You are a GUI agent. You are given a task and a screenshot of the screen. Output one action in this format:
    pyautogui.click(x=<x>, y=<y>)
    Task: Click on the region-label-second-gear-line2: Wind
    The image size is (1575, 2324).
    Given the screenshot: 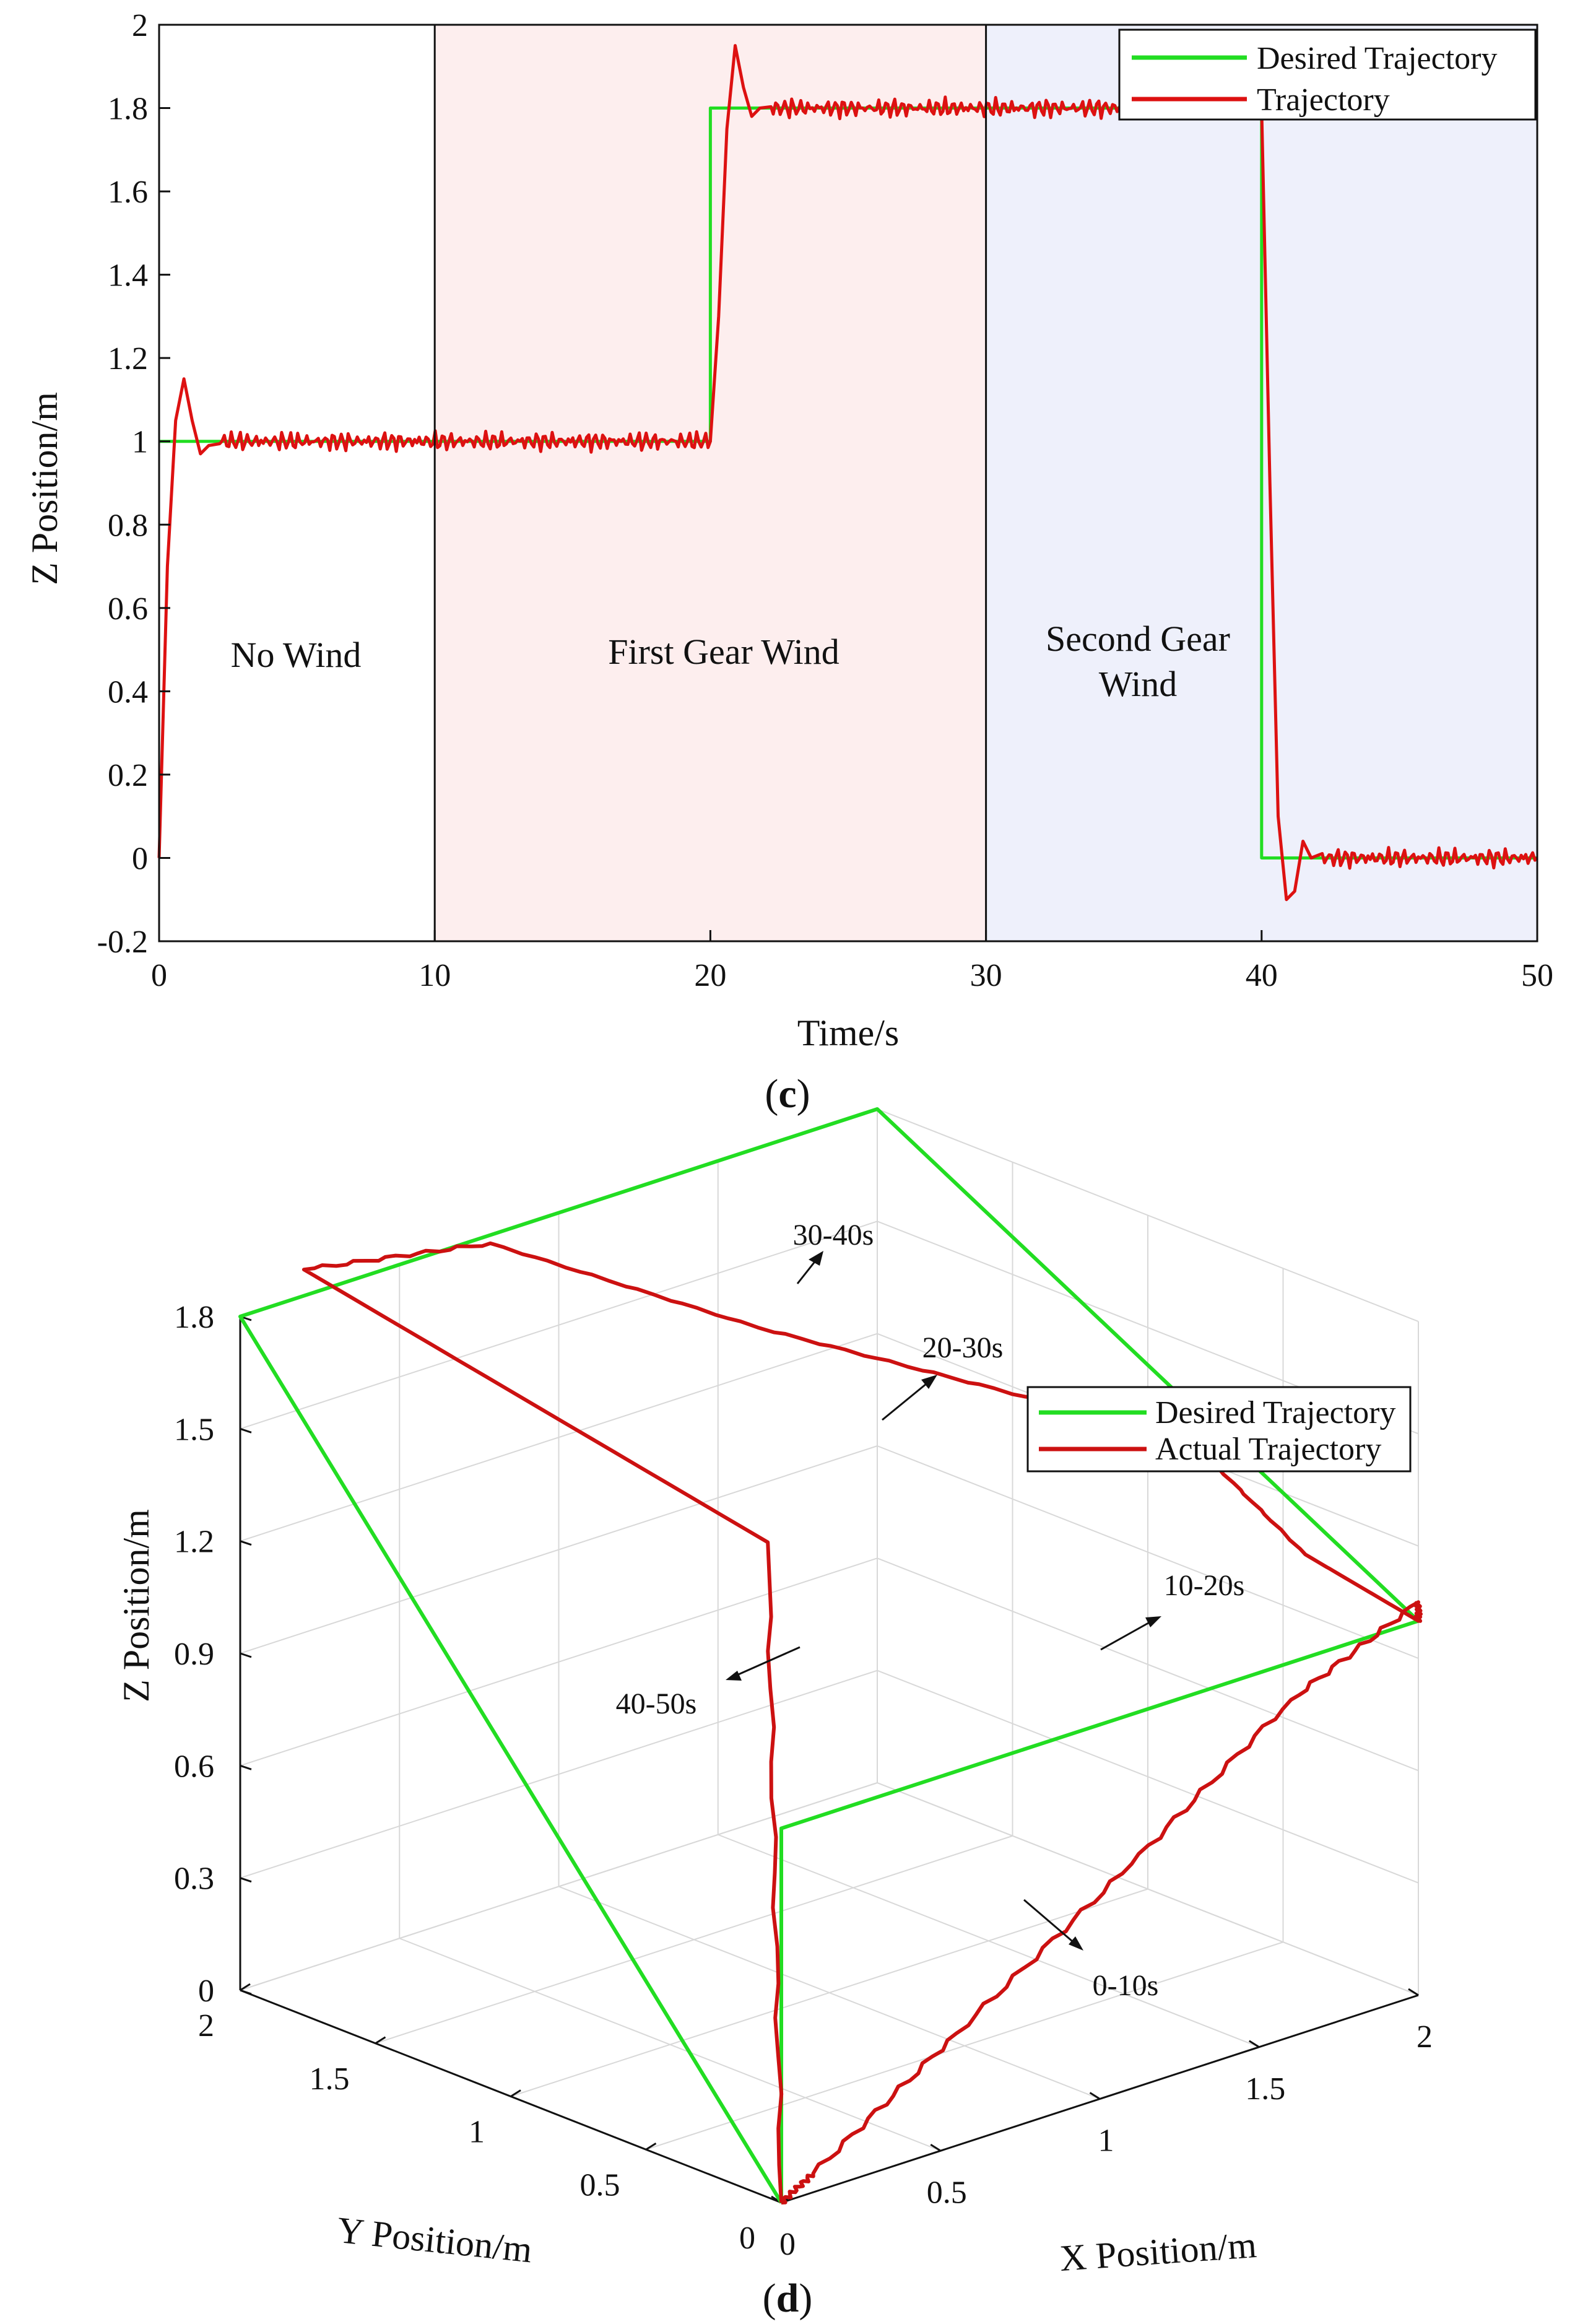 What is the action you would take?
    pyautogui.click(x=1138, y=684)
    